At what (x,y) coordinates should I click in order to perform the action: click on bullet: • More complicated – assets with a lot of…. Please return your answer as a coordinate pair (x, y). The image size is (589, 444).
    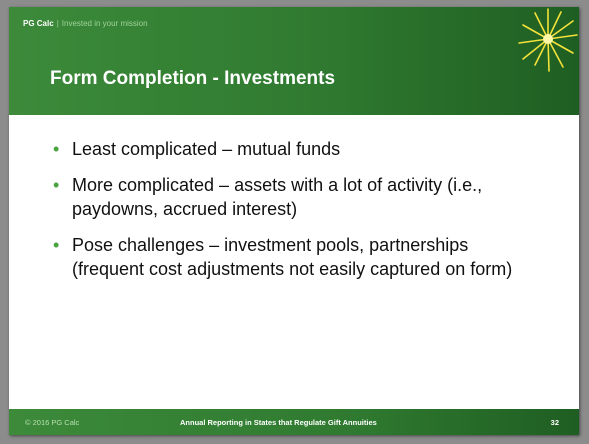
    Looking at the image, I should click on (284, 197).